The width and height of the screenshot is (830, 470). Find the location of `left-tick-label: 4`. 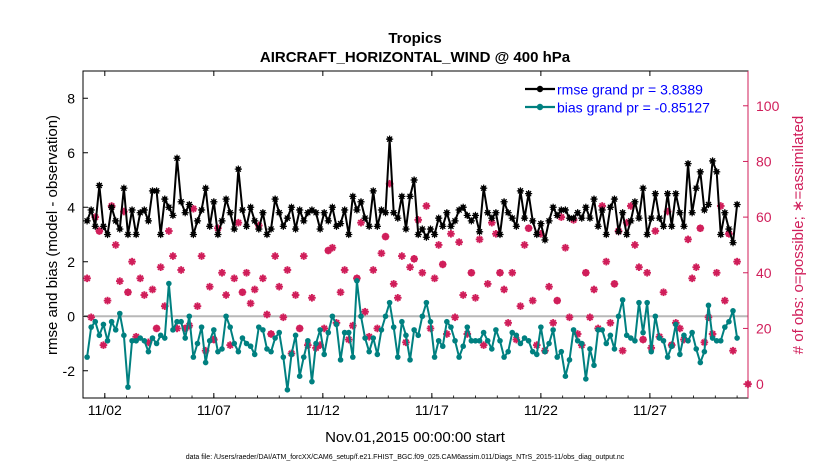

left-tick-label: 4 is located at coordinates (71, 207).